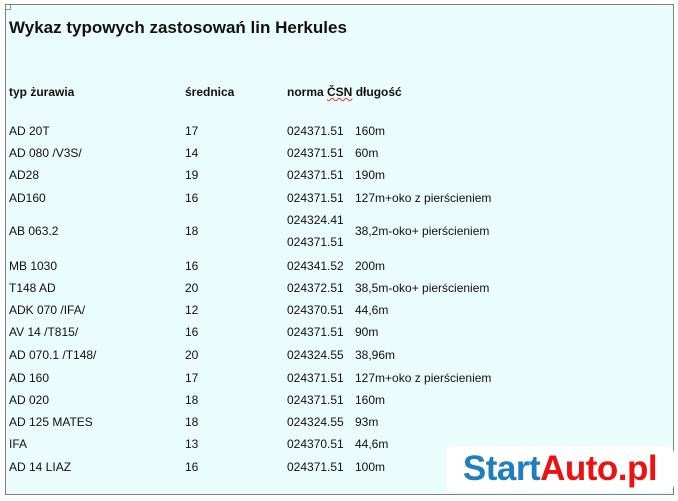  I want to click on cell-type: AD 070.1 /T148/, so click(53, 355).